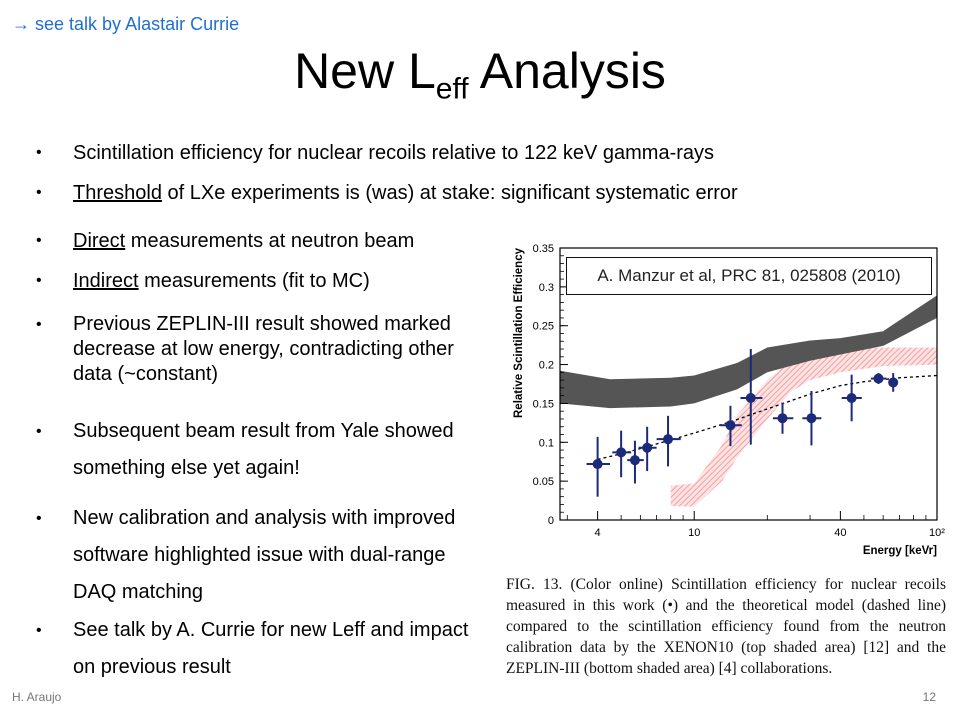 The image size is (960, 720). Describe the element at coordinates (546, 443) in the screenshot. I see `y-tick-label: 0.1` at that location.